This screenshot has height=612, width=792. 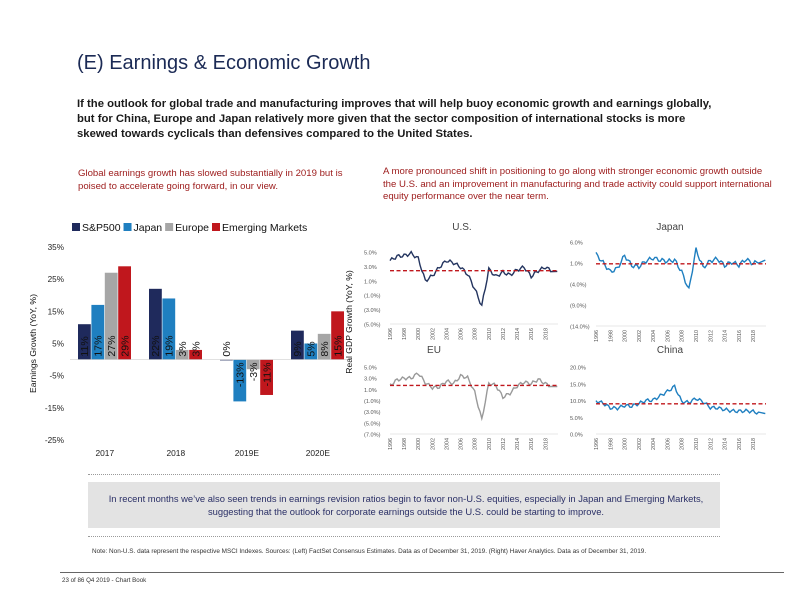 What do you see at coordinates (578, 385) in the screenshot?
I see `y-tick-label: 15.0%` at bounding box center [578, 385].